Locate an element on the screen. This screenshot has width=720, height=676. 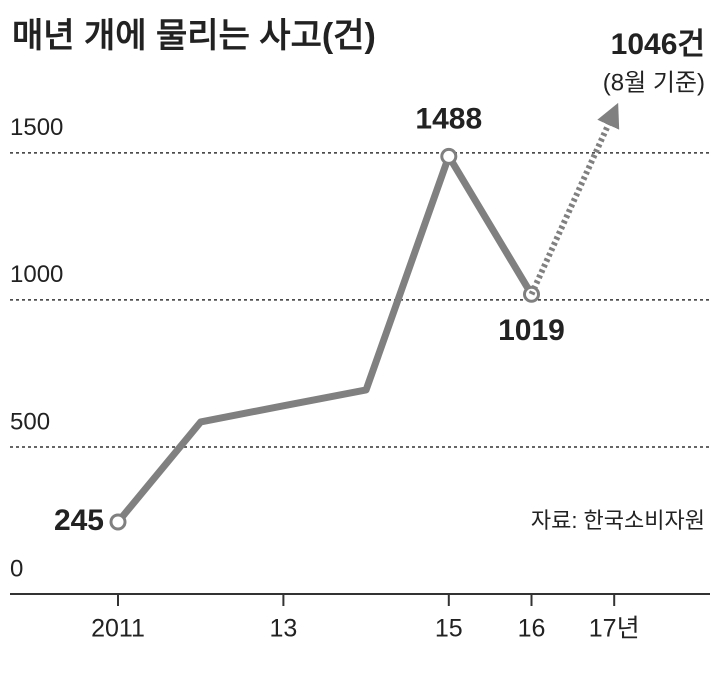
data-label: 1019 is located at coordinates (531, 330).